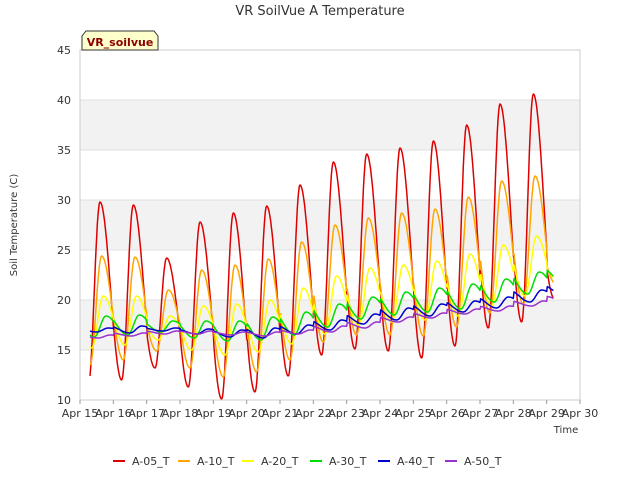 This screenshot has width=640, height=480. I want to click on legend-label: A-05_T, so click(151, 461).